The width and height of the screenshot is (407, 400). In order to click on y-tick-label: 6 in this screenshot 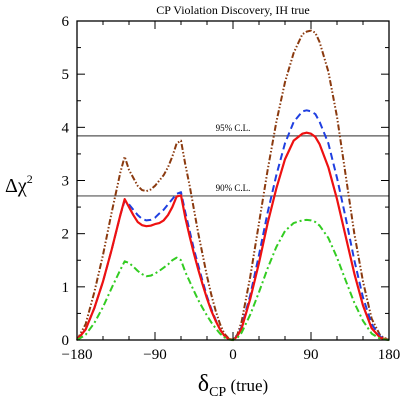, I will do `click(66, 22)`.